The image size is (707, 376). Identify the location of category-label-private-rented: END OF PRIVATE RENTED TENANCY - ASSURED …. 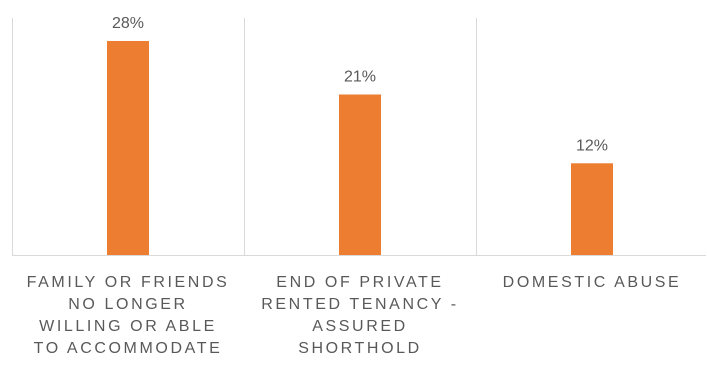
(360, 315).